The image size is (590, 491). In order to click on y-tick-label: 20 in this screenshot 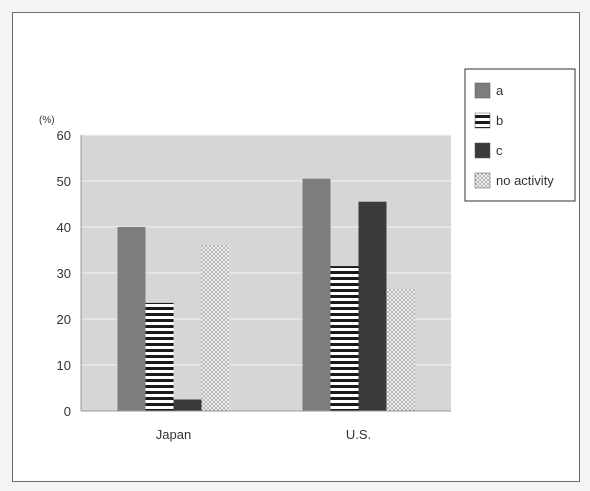, I will do `click(64, 319)`.